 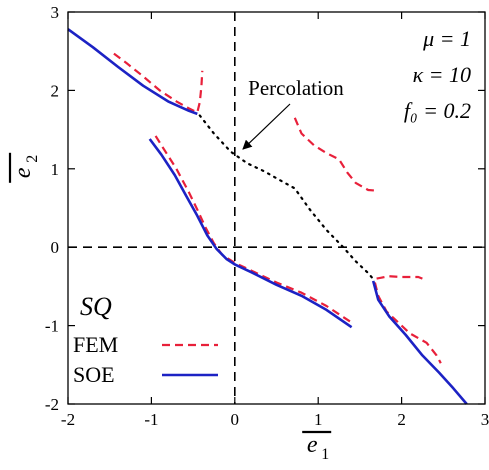 I want to click on percolation-annotation: Percolation, so click(x=296, y=88).